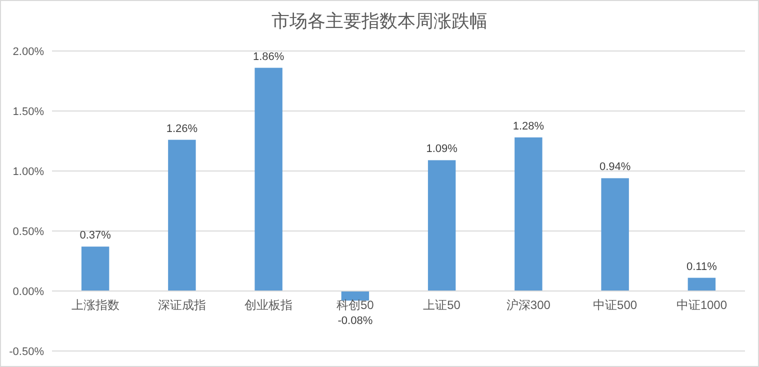  Describe the element at coordinates (380, 21) in the screenshot. I see `chart-title: 市场各主要指数本周涨跌幅` at that location.